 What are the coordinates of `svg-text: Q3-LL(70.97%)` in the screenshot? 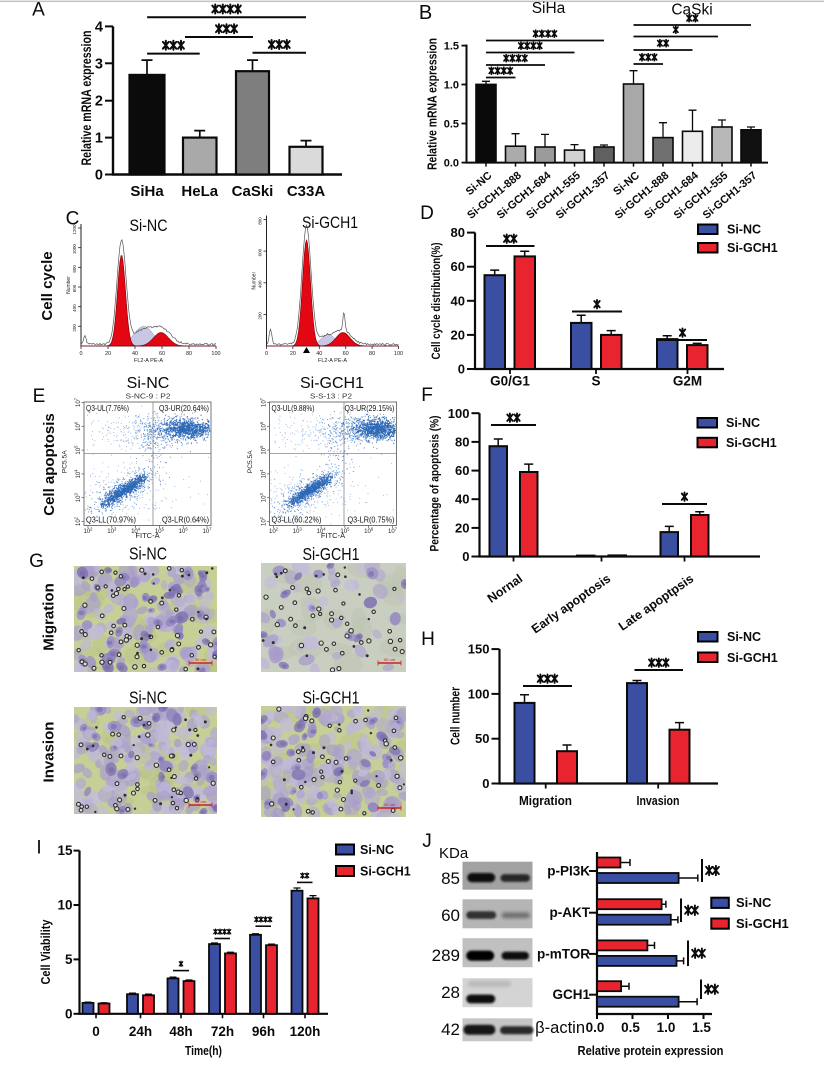 It's located at (111, 520).